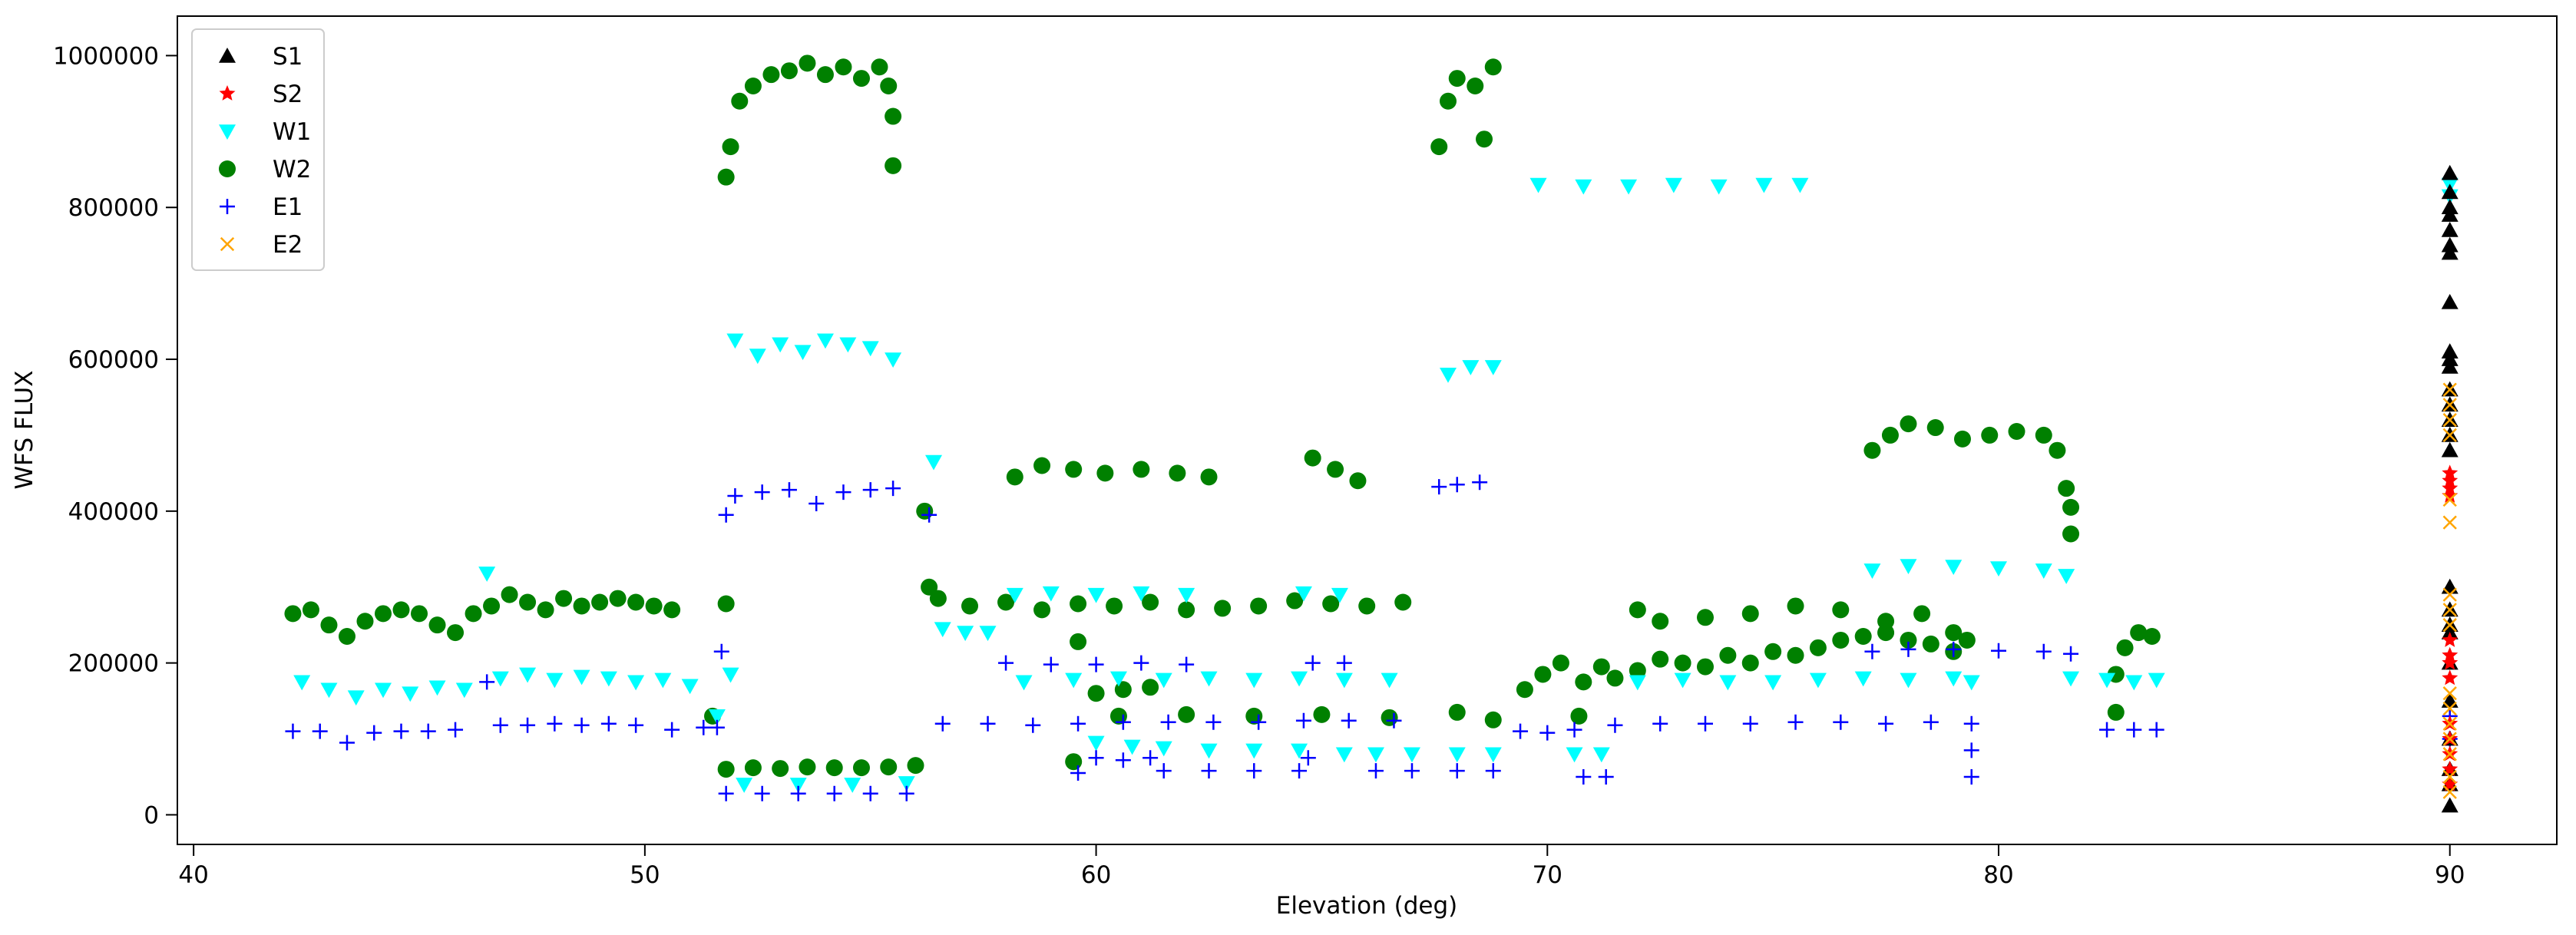  Describe the element at coordinates (288, 57) in the screenshot. I see `legend-label: S1` at that location.